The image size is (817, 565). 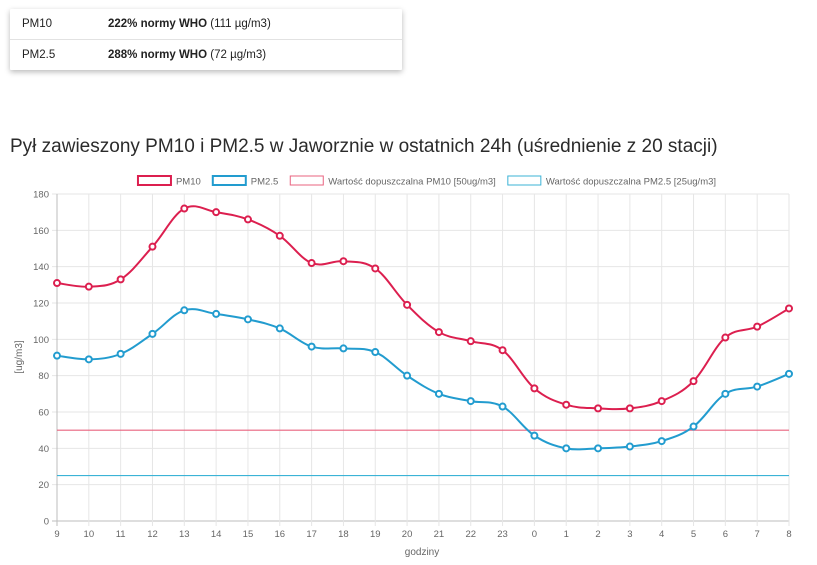 I want to click on x-tick-label: 19, so click(x=375, y=534).